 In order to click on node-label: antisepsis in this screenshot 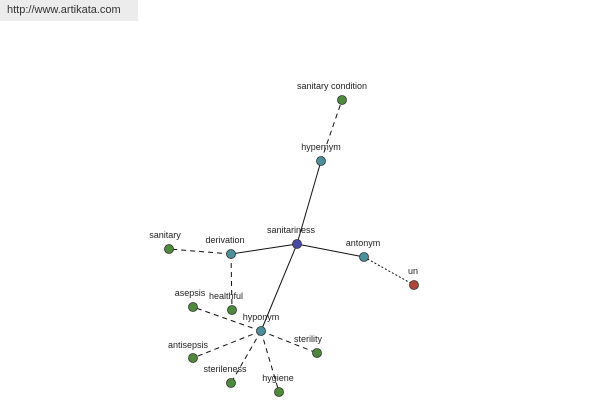, I will do `click(188, 345)`.